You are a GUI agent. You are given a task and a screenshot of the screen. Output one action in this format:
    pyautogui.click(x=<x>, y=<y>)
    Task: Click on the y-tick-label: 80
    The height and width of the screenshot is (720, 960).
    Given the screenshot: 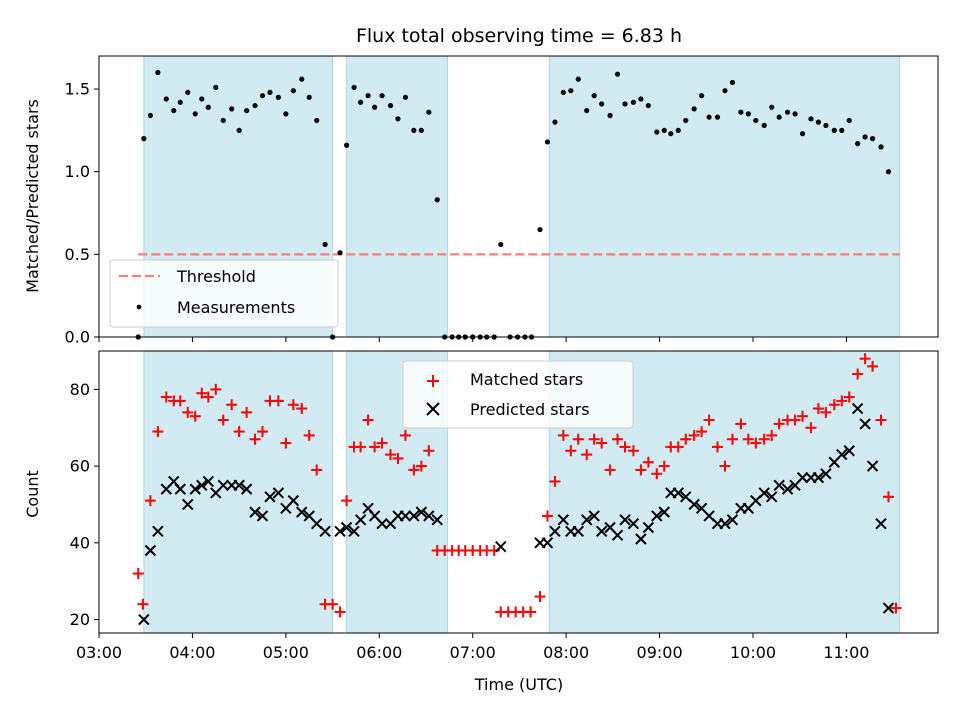 What is the action you would take?
    pyautogui.click(x=80, y=389)
    